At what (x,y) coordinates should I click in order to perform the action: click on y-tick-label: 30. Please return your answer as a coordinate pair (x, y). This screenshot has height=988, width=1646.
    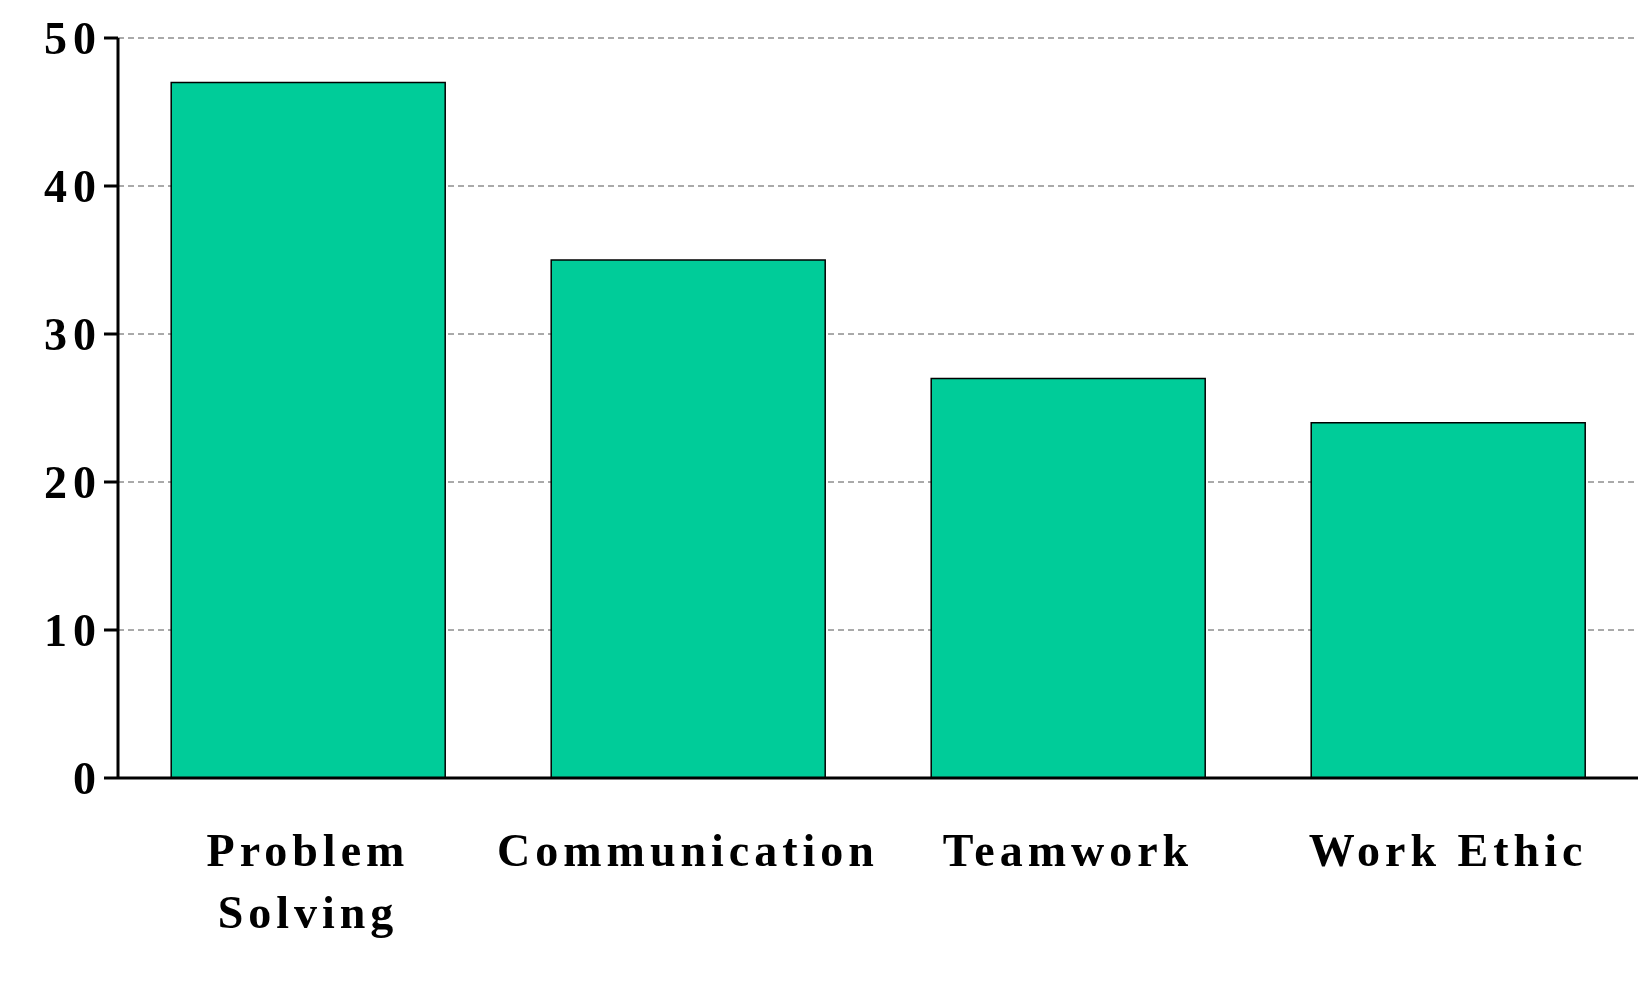
    Looking at the image, I should click on (73, 335).